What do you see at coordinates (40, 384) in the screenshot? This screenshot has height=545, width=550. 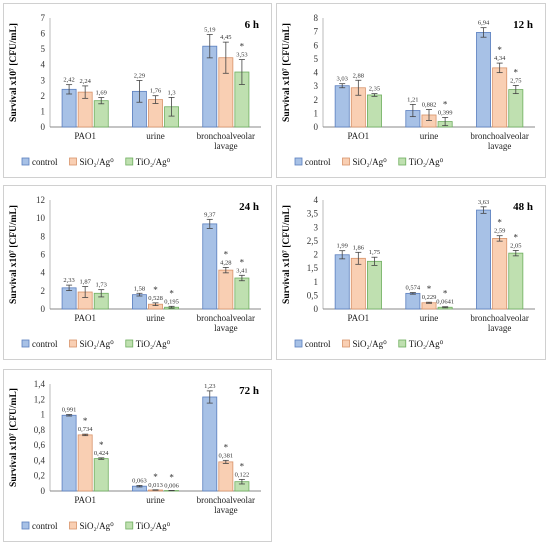 I see `y-tick-label: 1,4` at bounding box center [40, 384].